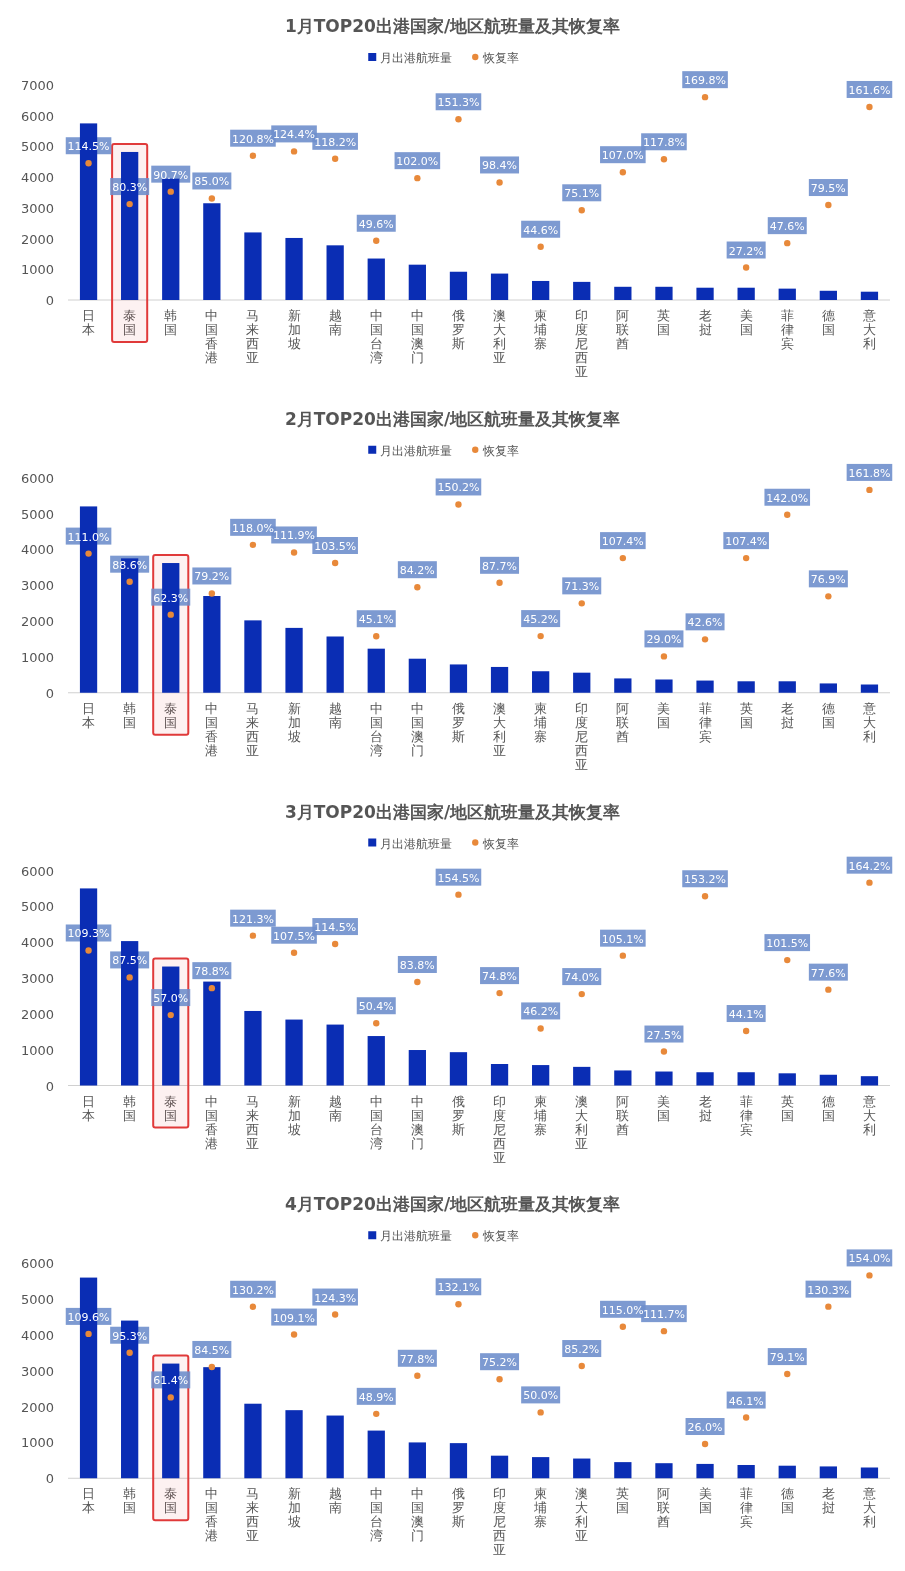 This screenshot has height=1571, width=905. What do you see at coordinates (294, 936) in the screenshot?
I see `data-label: 107.5%` at bounding box center [294, 936].